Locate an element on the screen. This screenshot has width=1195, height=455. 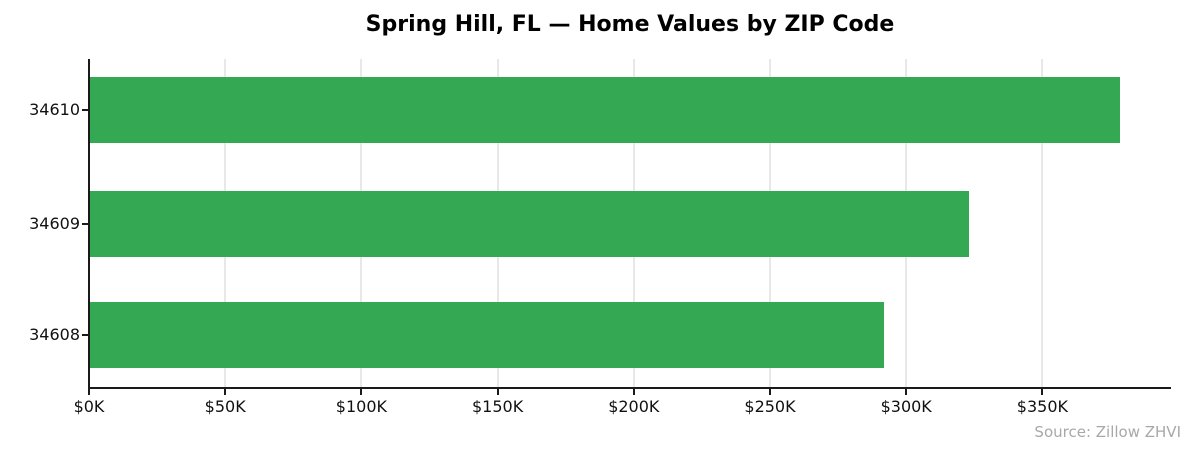
x-tick-label: $250K is located at coordinates (770, 406).